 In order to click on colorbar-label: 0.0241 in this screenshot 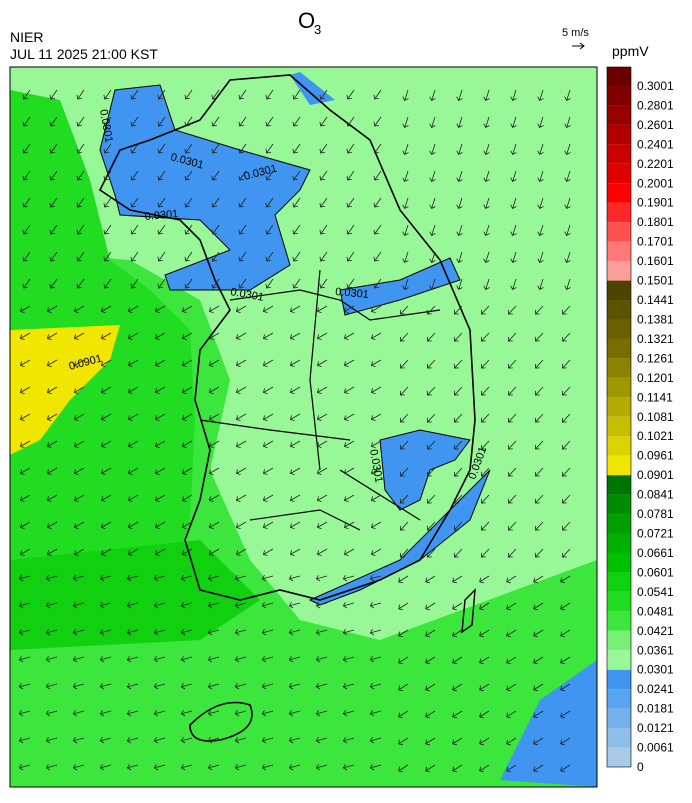, I will do `click(655, 689)`.